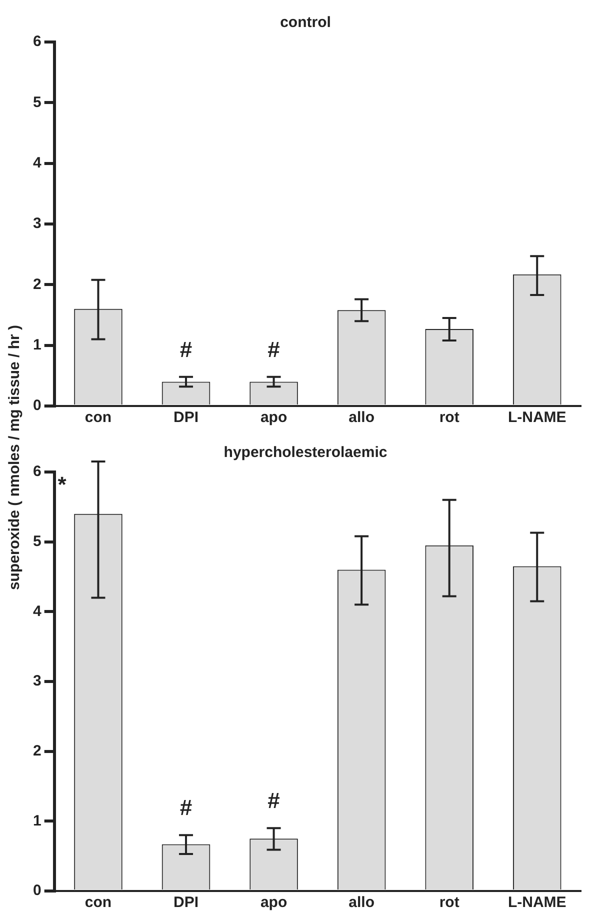  I want to click on chart-title: control, so click(305, 23).